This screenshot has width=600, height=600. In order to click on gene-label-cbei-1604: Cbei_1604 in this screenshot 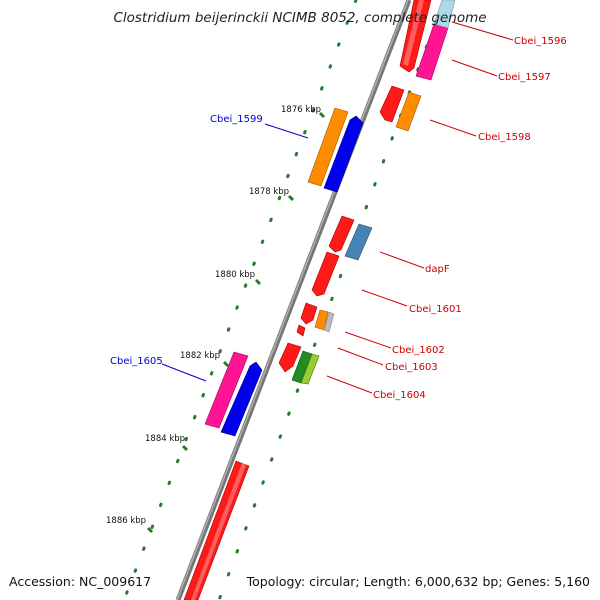, I will do `click(399, 395)`.